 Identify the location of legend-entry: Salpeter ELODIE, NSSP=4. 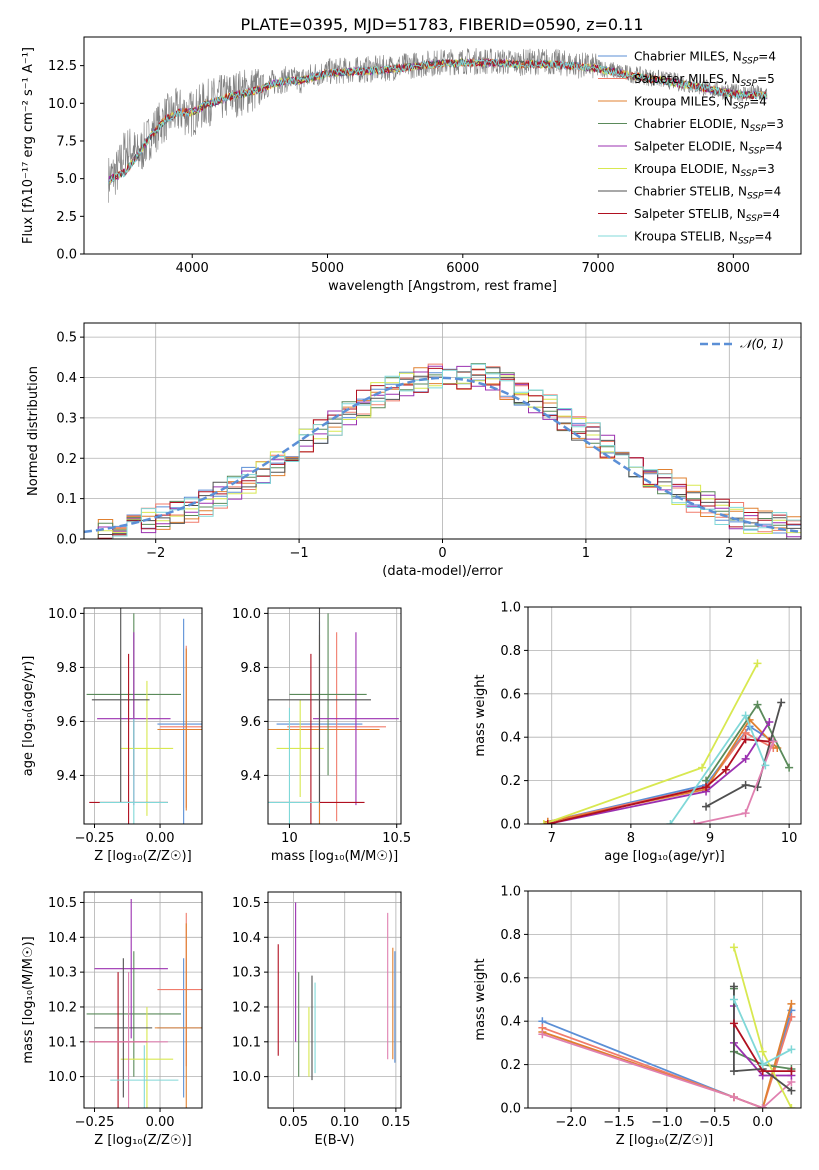
(708, 148).